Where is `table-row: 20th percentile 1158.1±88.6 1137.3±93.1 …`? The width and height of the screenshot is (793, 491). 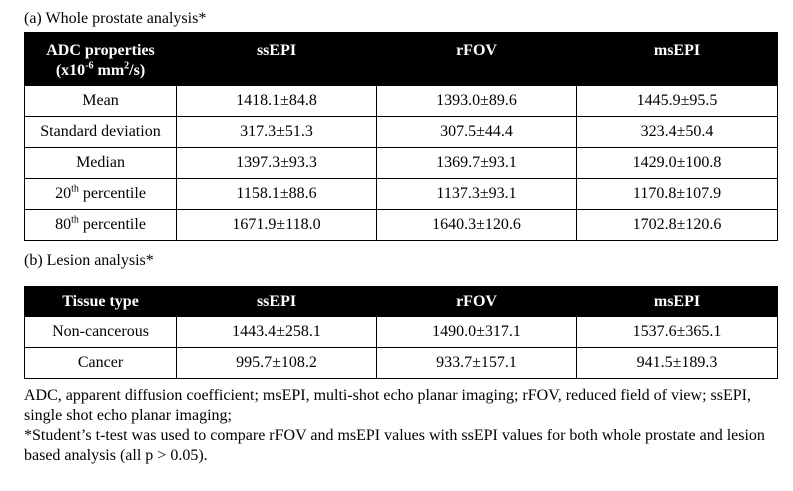
table-row: 20th percentile 1158.1±88.6 1137.3±93.1 … is located at coordinates (401, 194).